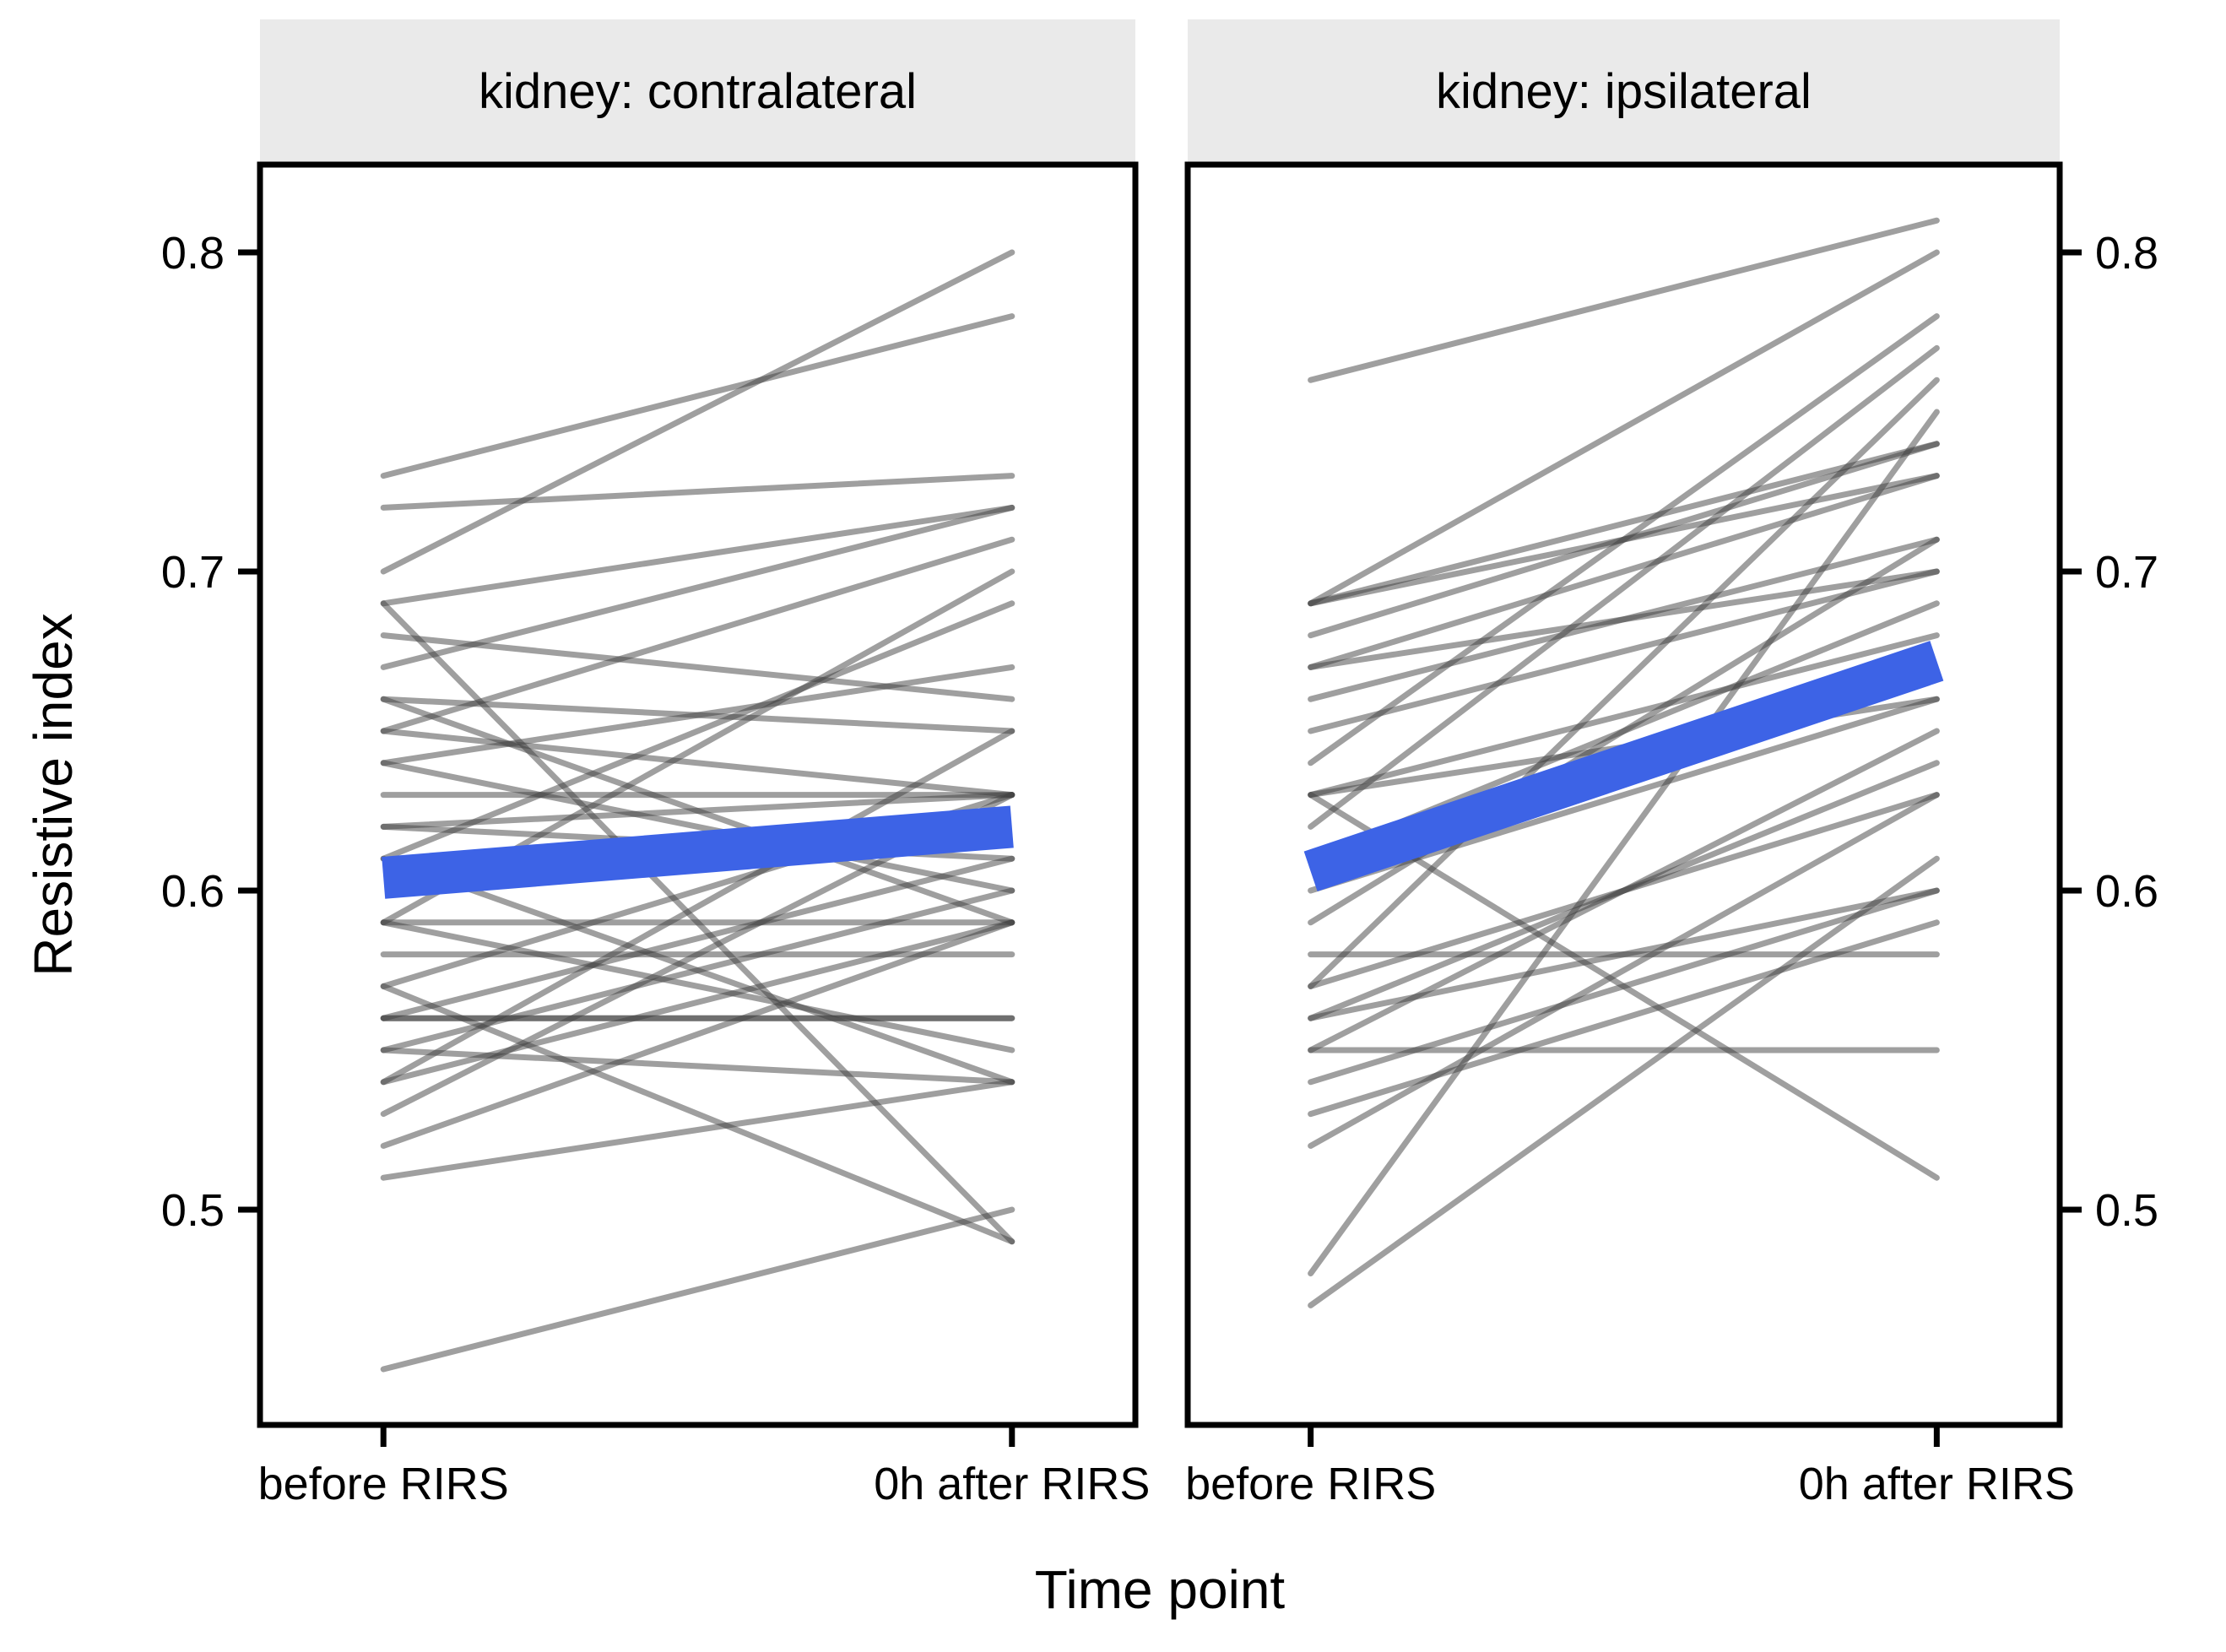  I want to click on facet-strip-title: kidney: ipsilateral, so click(1624, 91).